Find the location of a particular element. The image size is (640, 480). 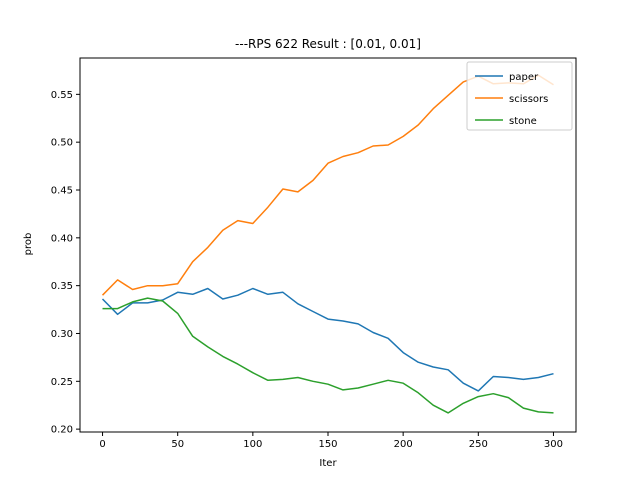

x-axis: 0 50 100 150 200 250 300 is located at coordinates (331, 441).